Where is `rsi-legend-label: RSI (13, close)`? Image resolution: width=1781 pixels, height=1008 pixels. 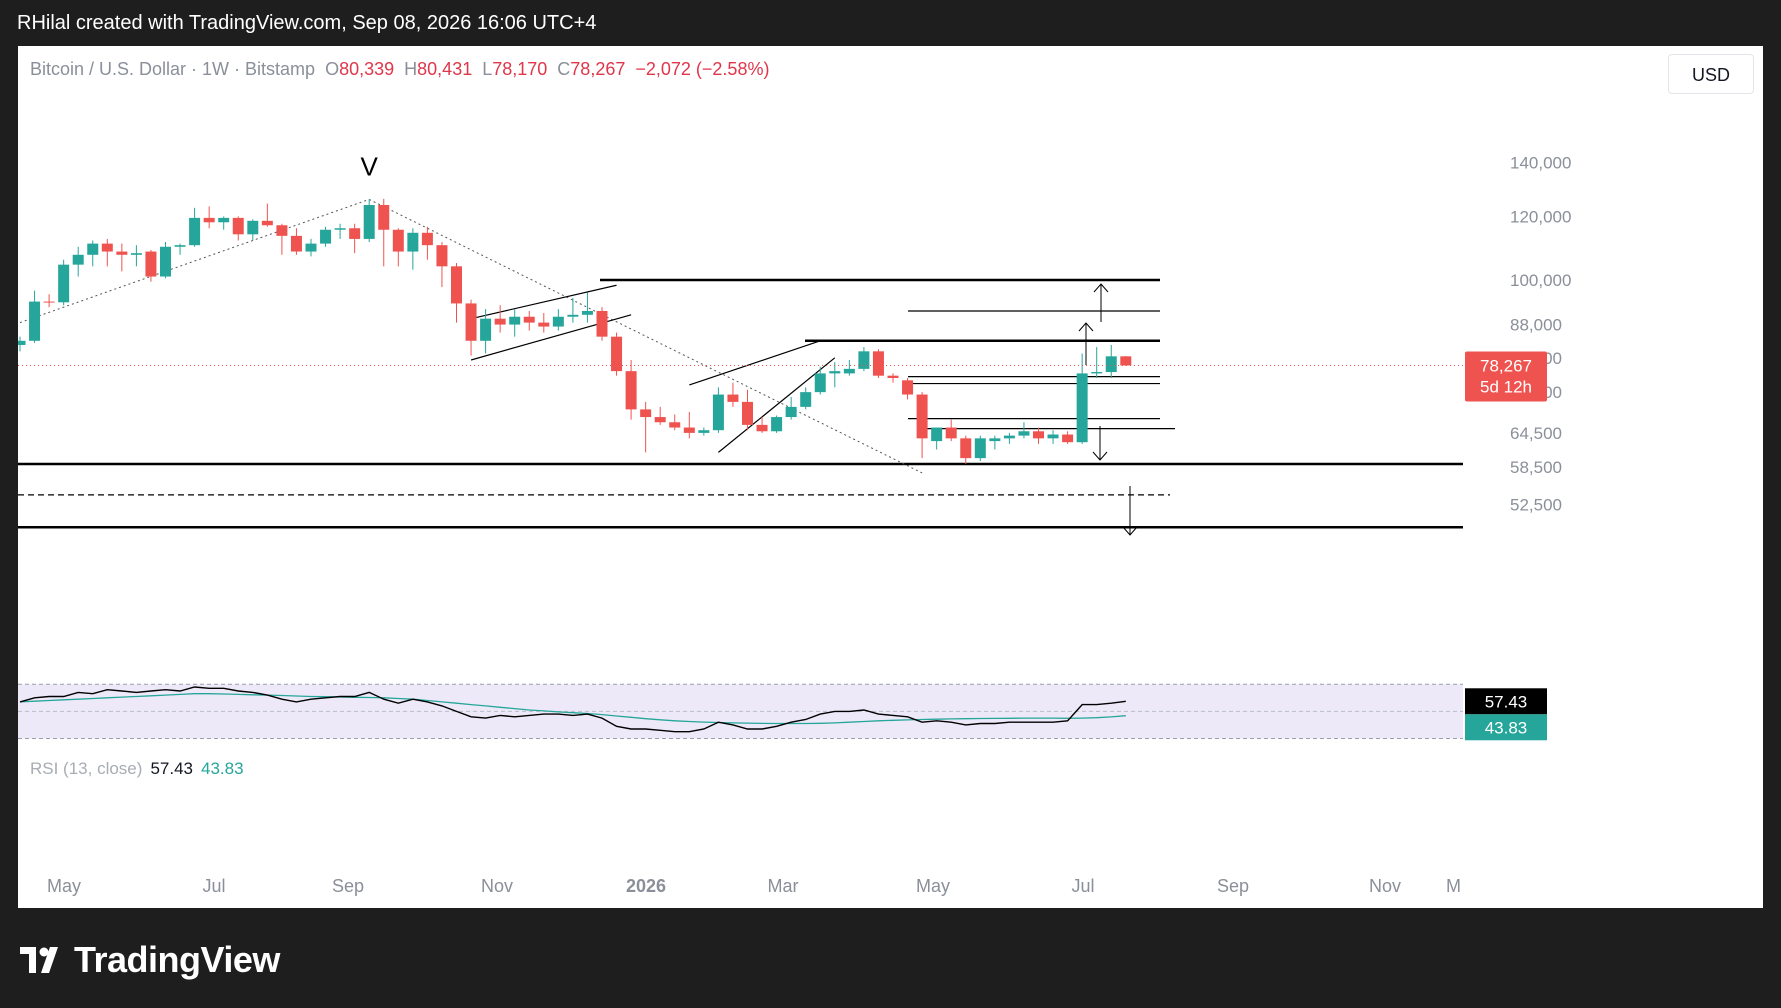
rsi-legend-label: RSI (13, close) is located at coordinates (86, 768).